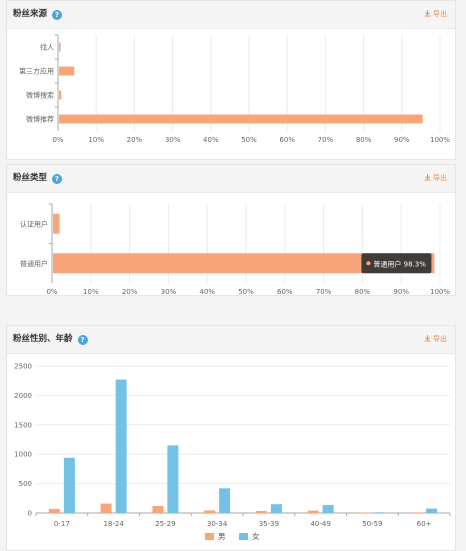  Describe the element at coordinates (40, 95) in the screenshot. I see `category-label: 微博搜索` at that location.